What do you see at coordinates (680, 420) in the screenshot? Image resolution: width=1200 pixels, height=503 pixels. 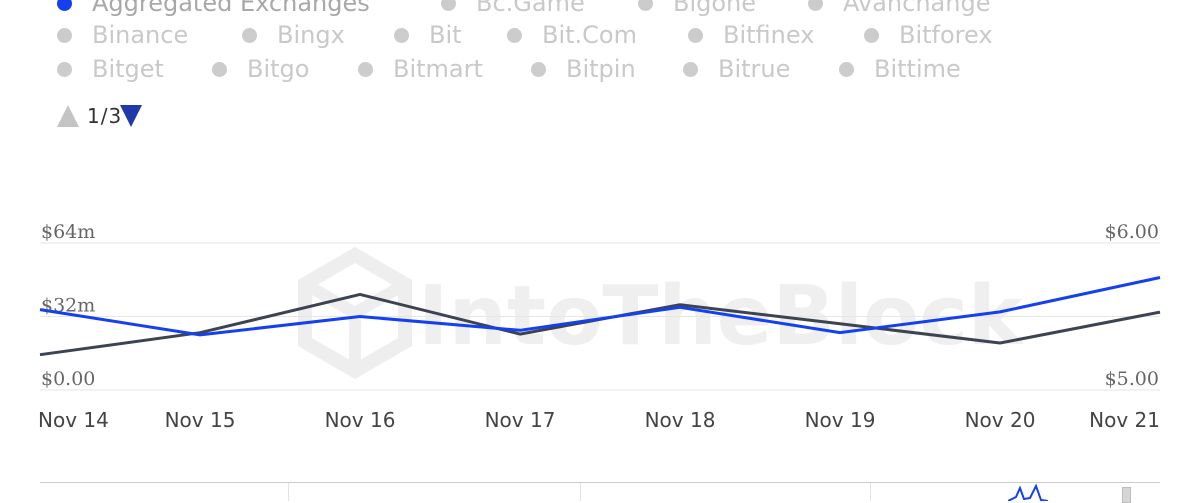 I see `x-tick-label: Nov 18` at bounding box center [680, 420].